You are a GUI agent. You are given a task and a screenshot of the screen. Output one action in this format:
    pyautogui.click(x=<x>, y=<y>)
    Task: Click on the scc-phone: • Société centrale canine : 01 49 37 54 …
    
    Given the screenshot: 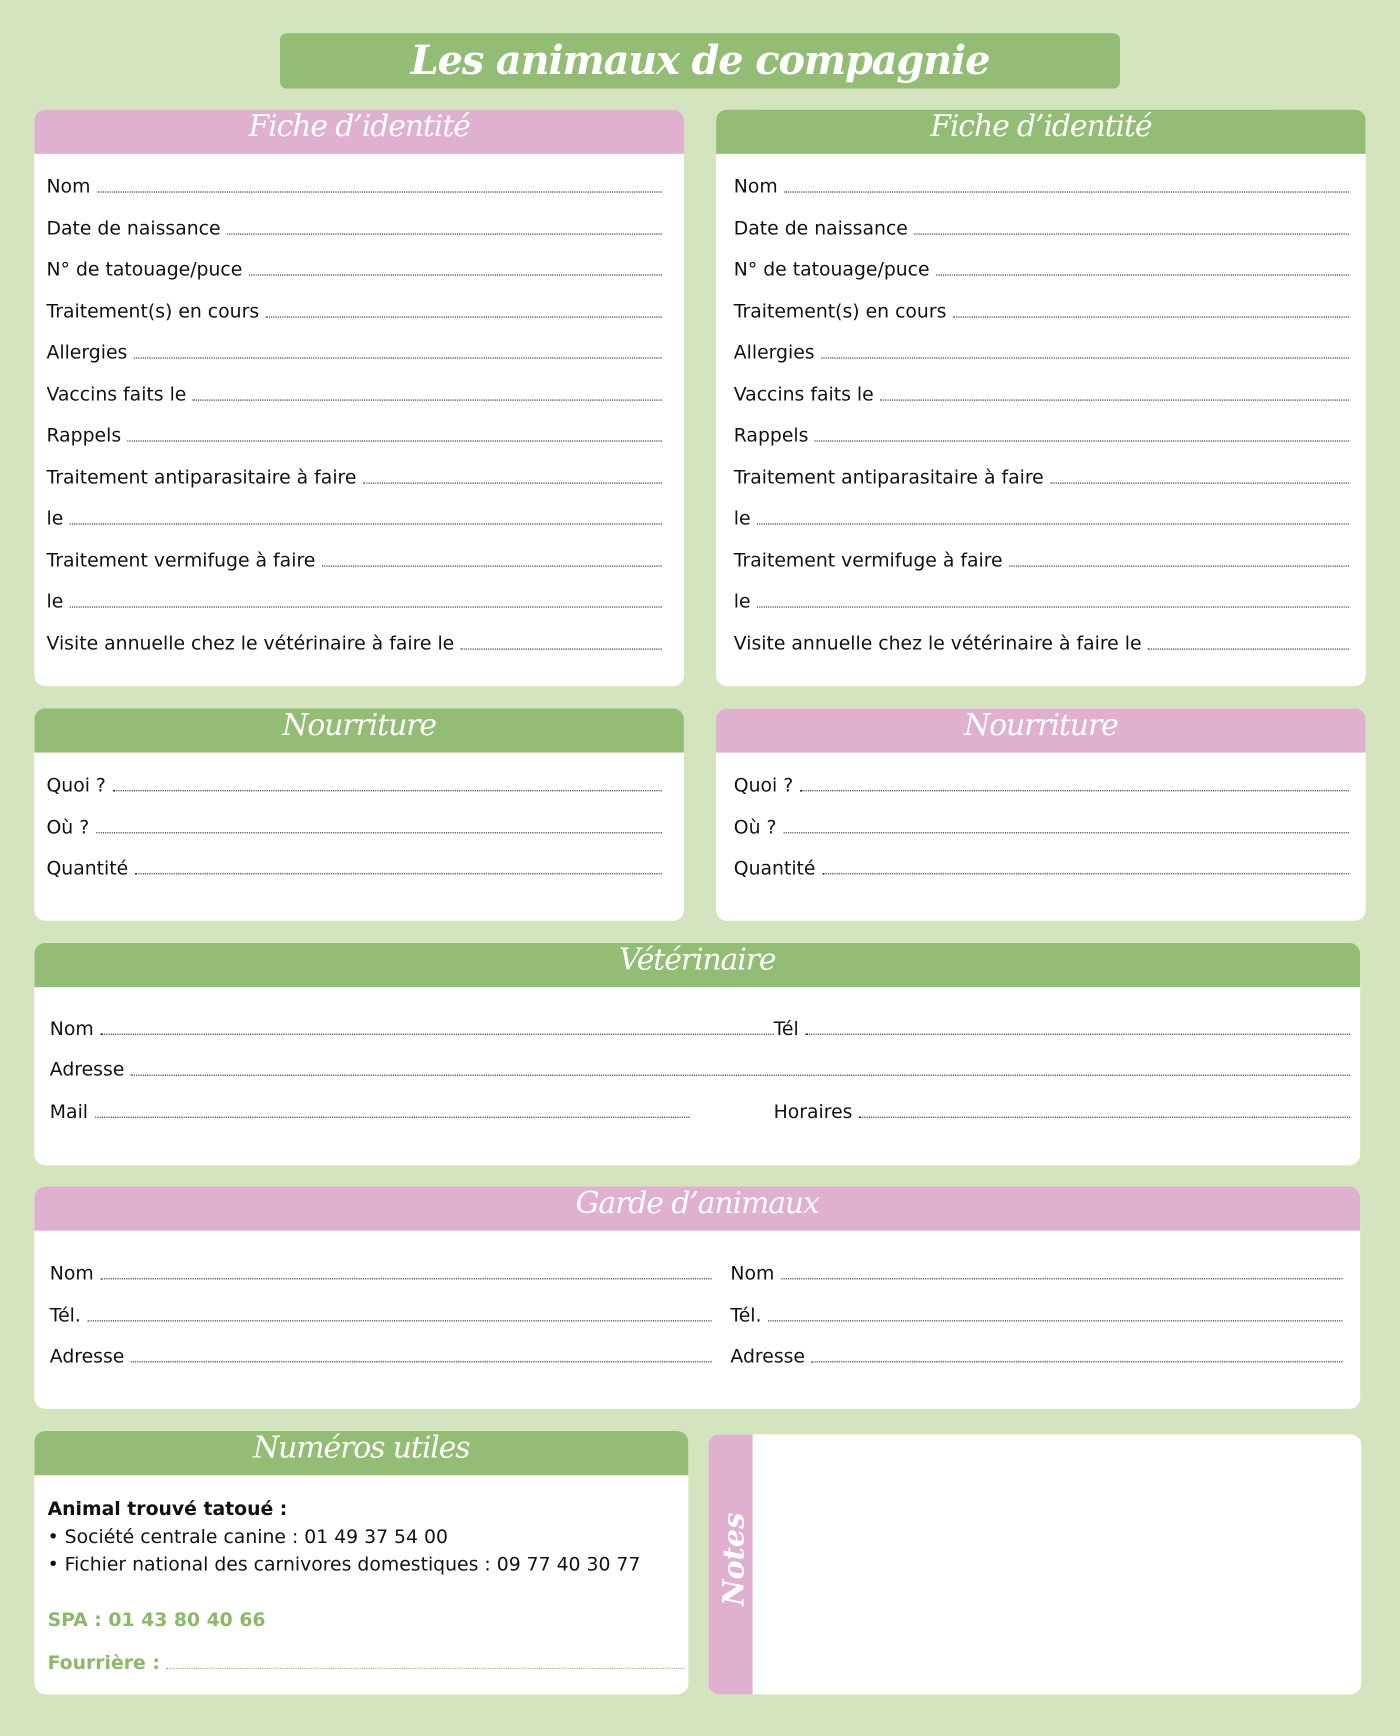 What is the action you would take?
    pyautogui.click(x=247, y=1537)
    